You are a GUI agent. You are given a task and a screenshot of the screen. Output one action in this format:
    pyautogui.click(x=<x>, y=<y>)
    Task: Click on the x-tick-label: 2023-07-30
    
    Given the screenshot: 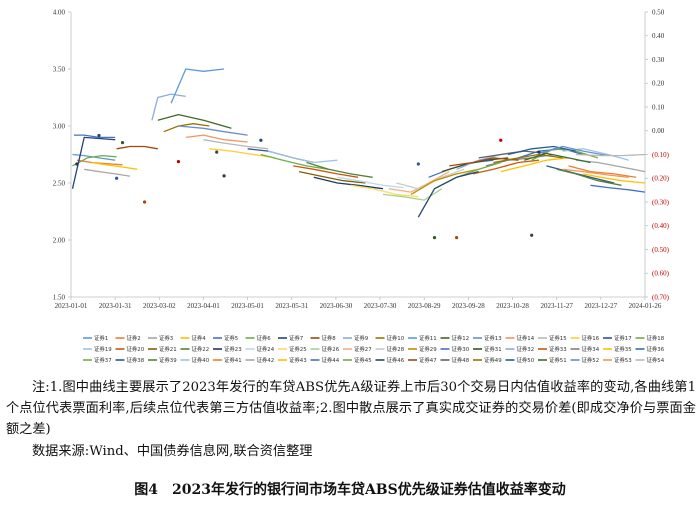 What is the action you would take?
    pyautogui.click(x=380, y=306)
    